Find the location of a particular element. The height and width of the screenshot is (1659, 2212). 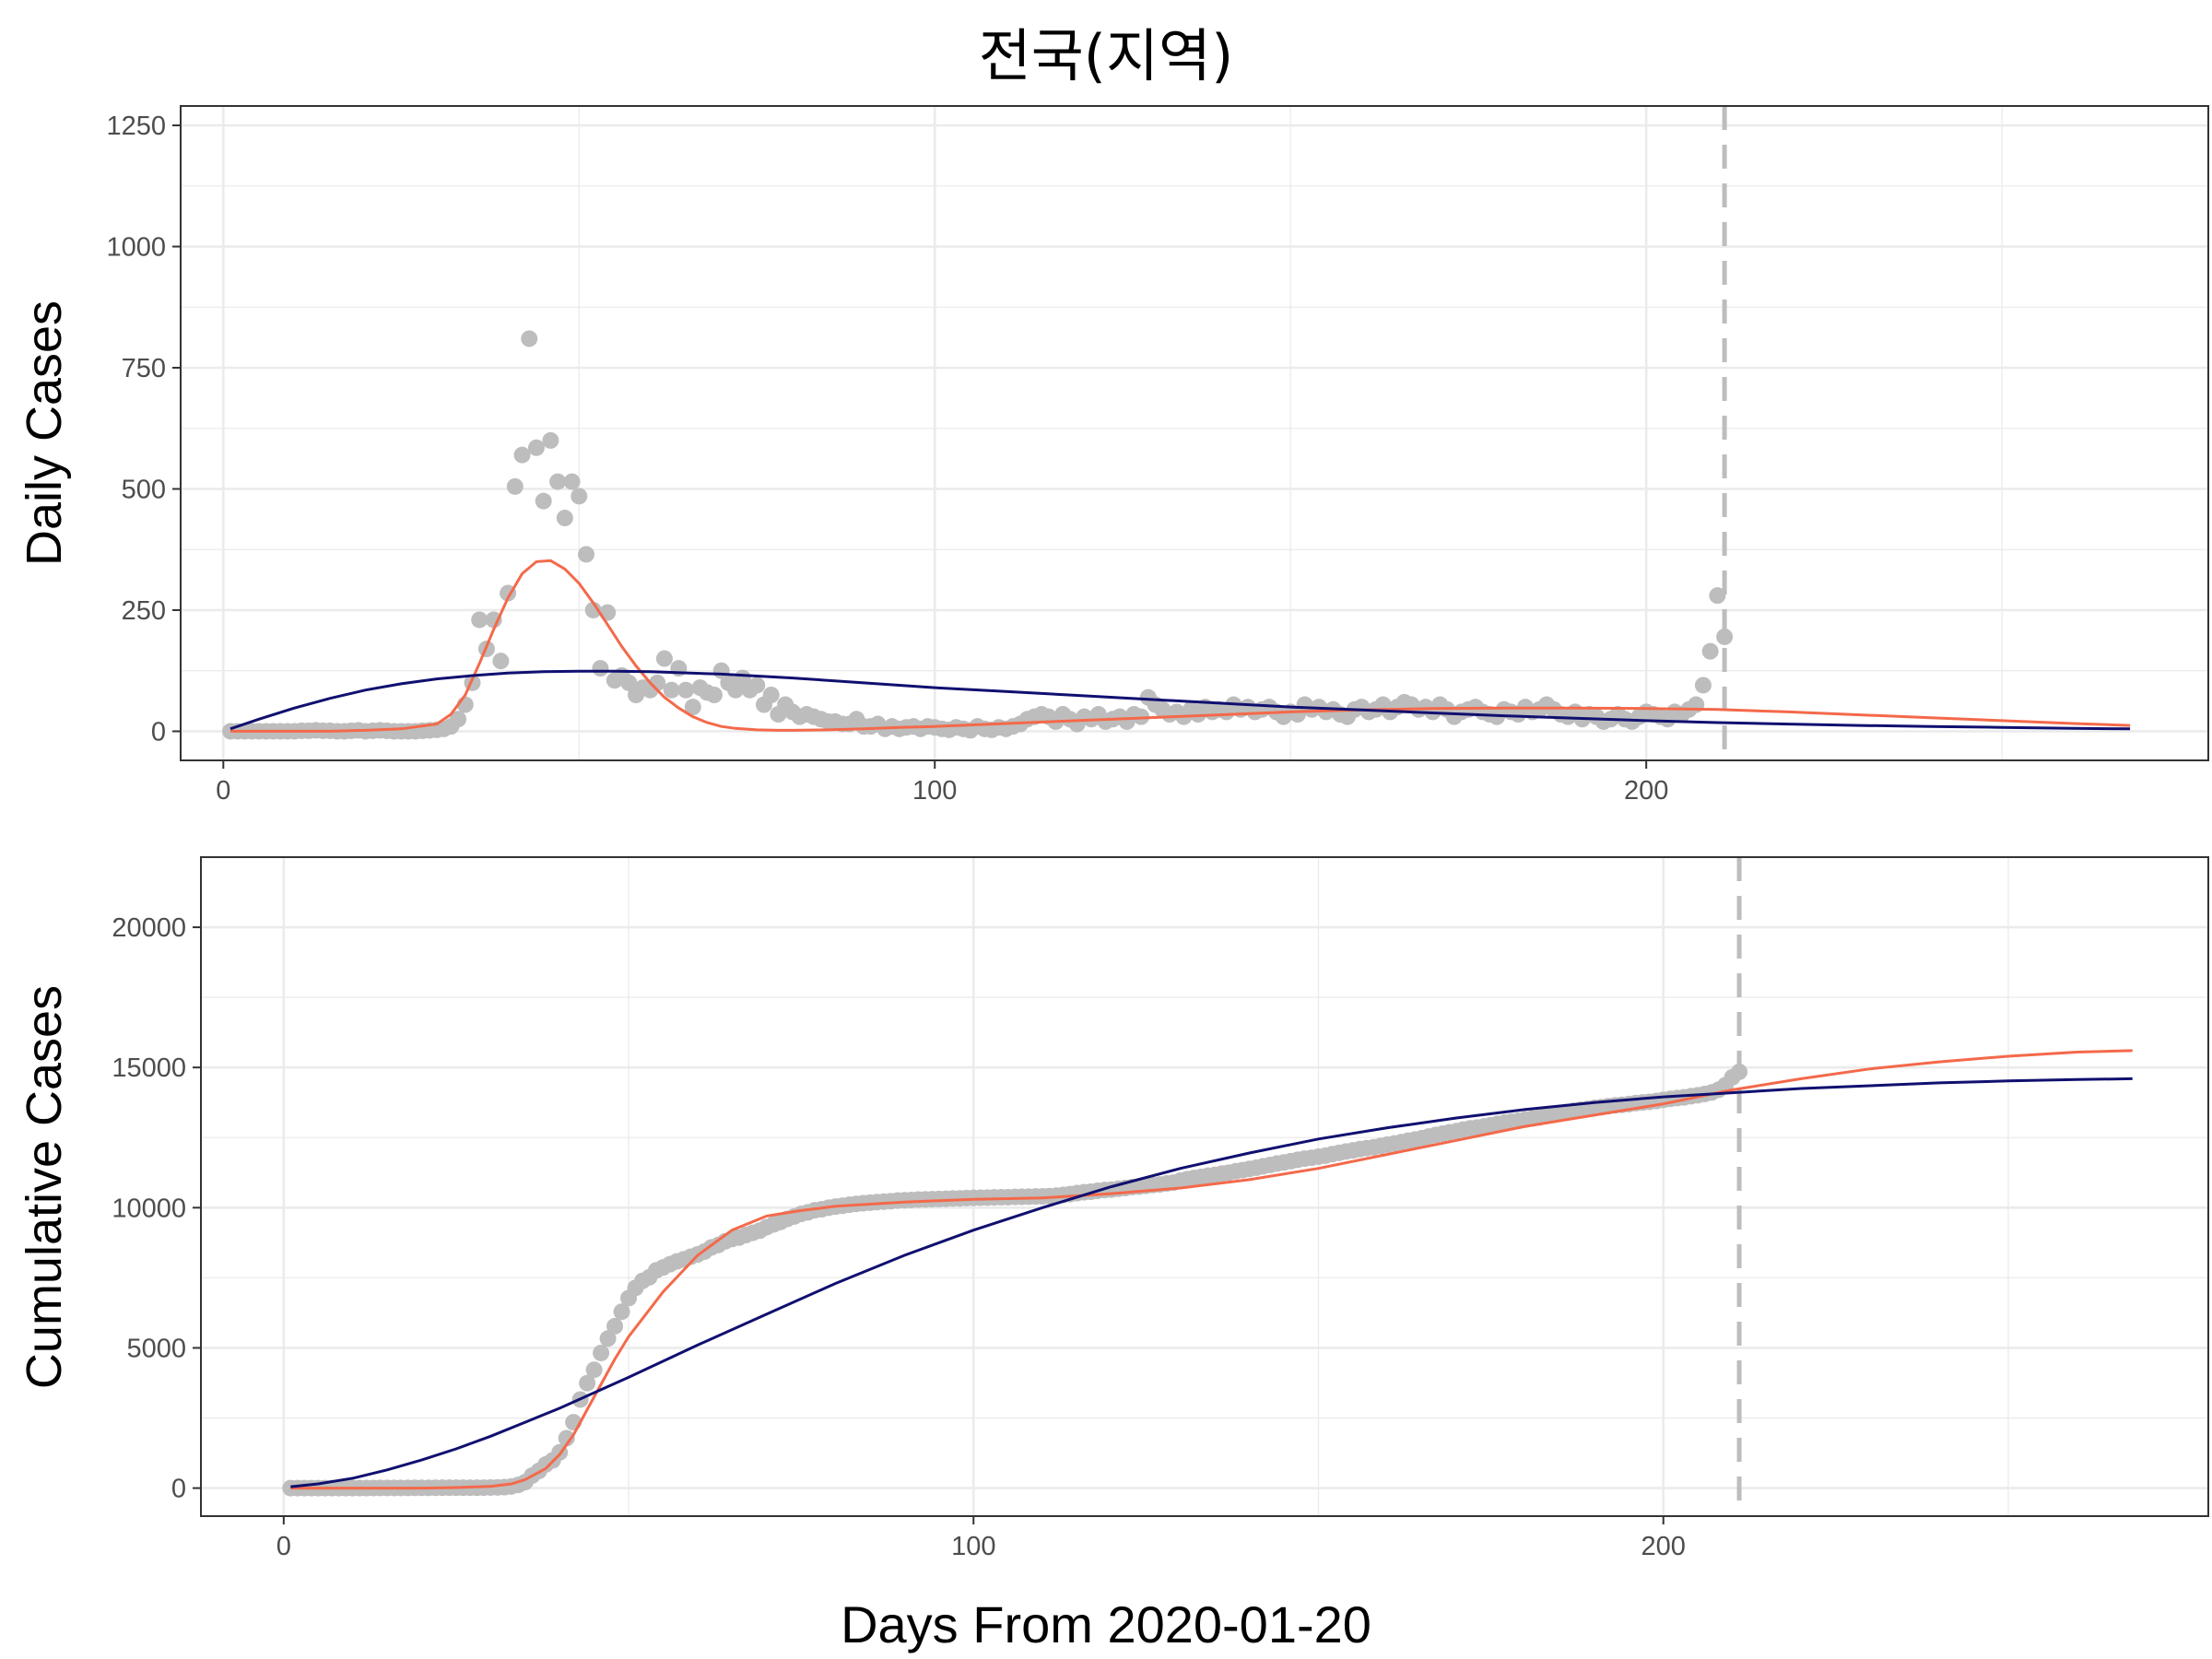

daily-fit-lines is located at coordinates (1180, 646).